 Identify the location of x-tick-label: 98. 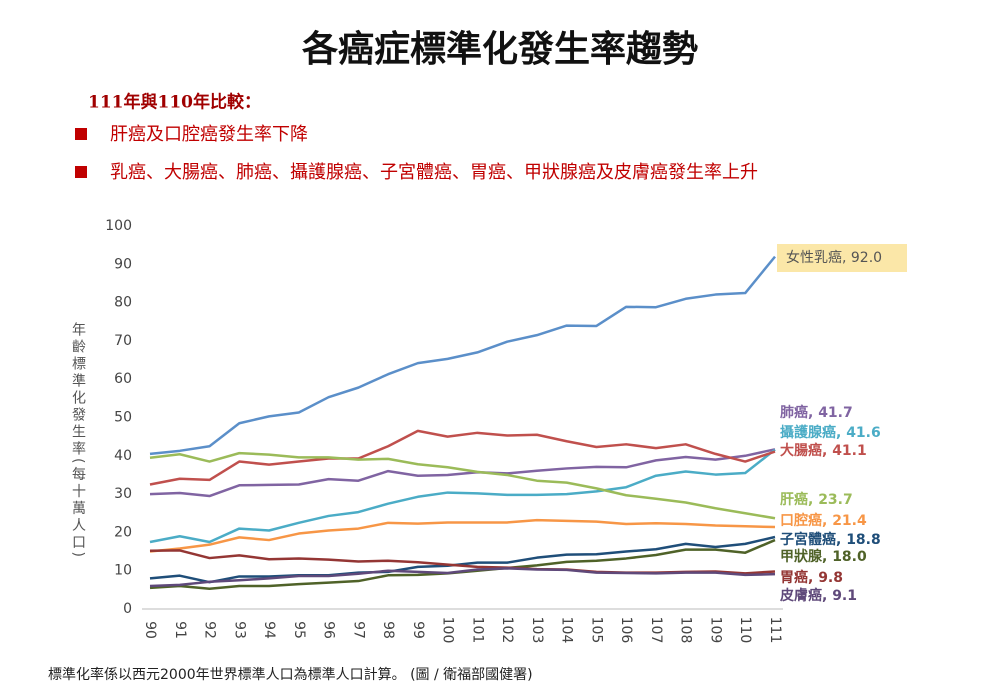
(388, 630).